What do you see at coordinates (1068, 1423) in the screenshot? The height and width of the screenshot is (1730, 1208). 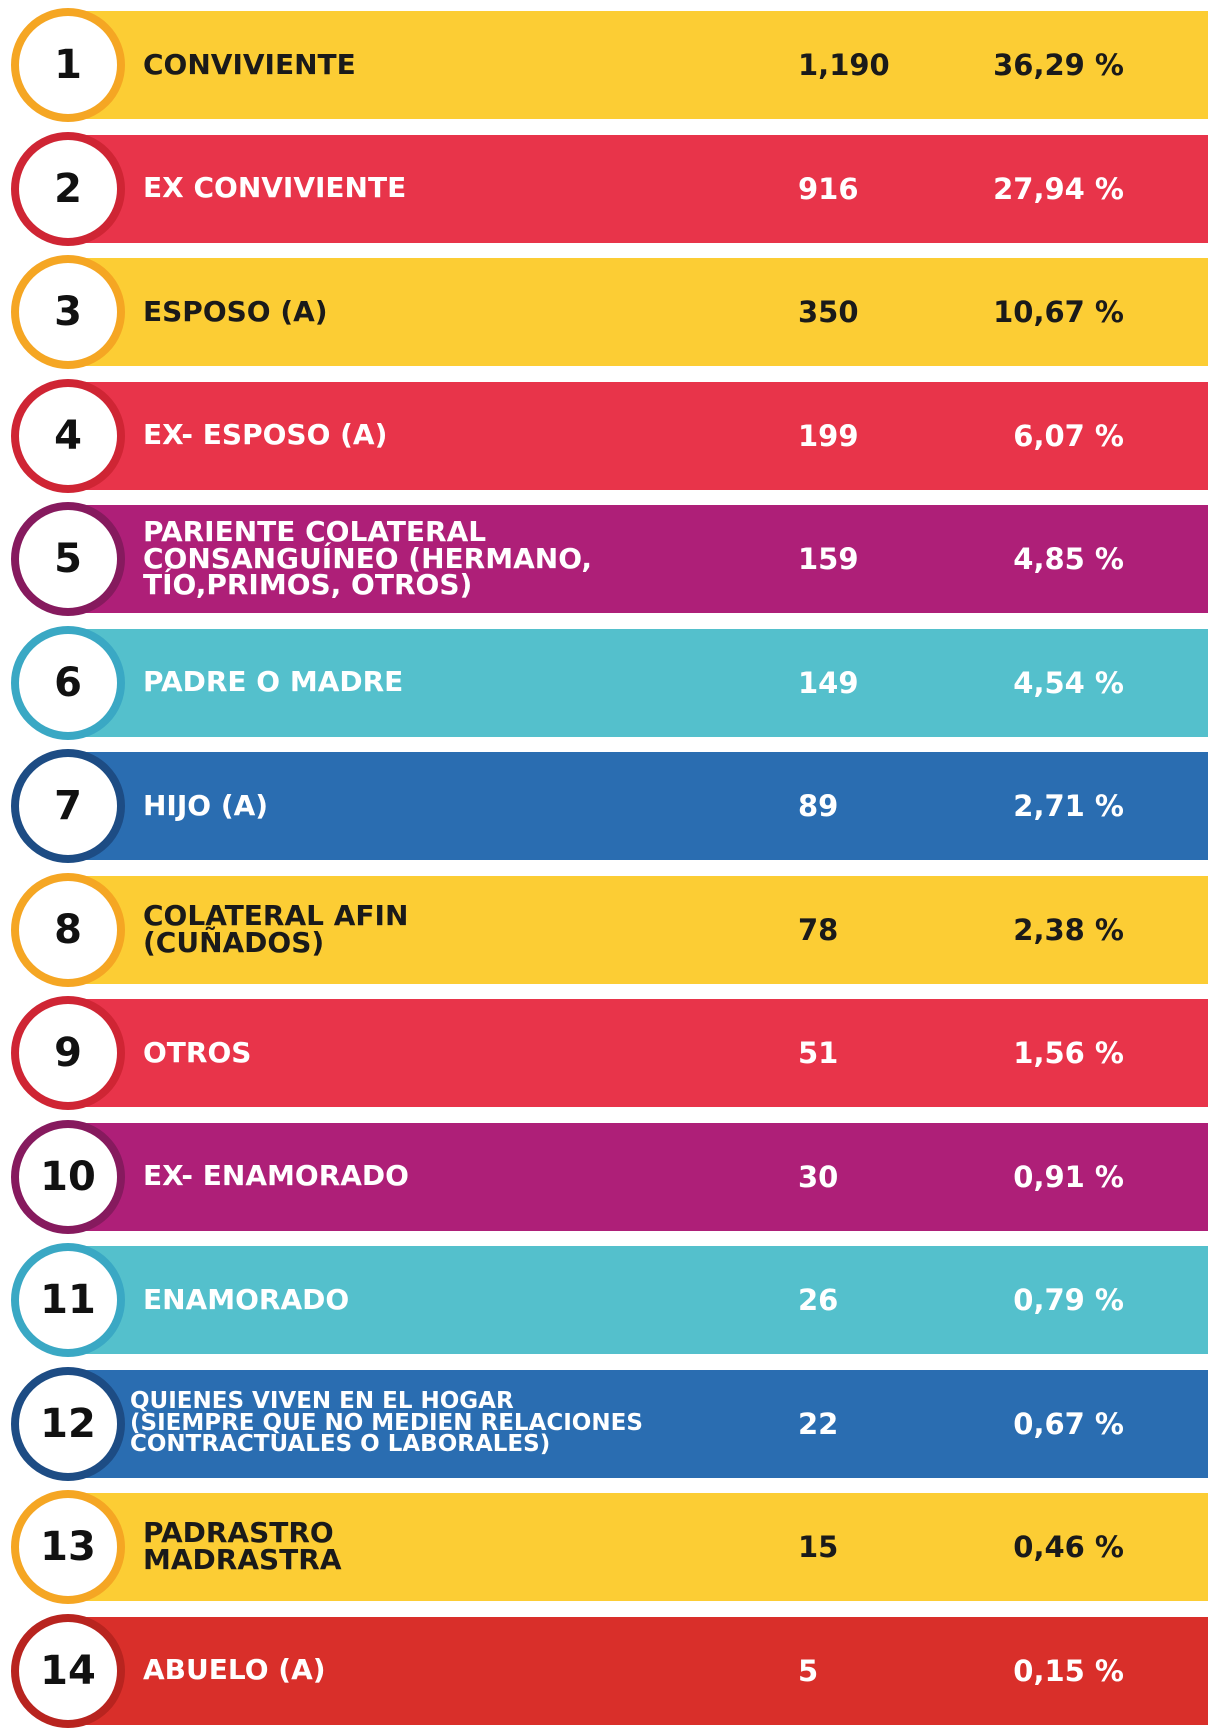 I see `percent: 0,67 %` at bounding box center [1068, 1423].